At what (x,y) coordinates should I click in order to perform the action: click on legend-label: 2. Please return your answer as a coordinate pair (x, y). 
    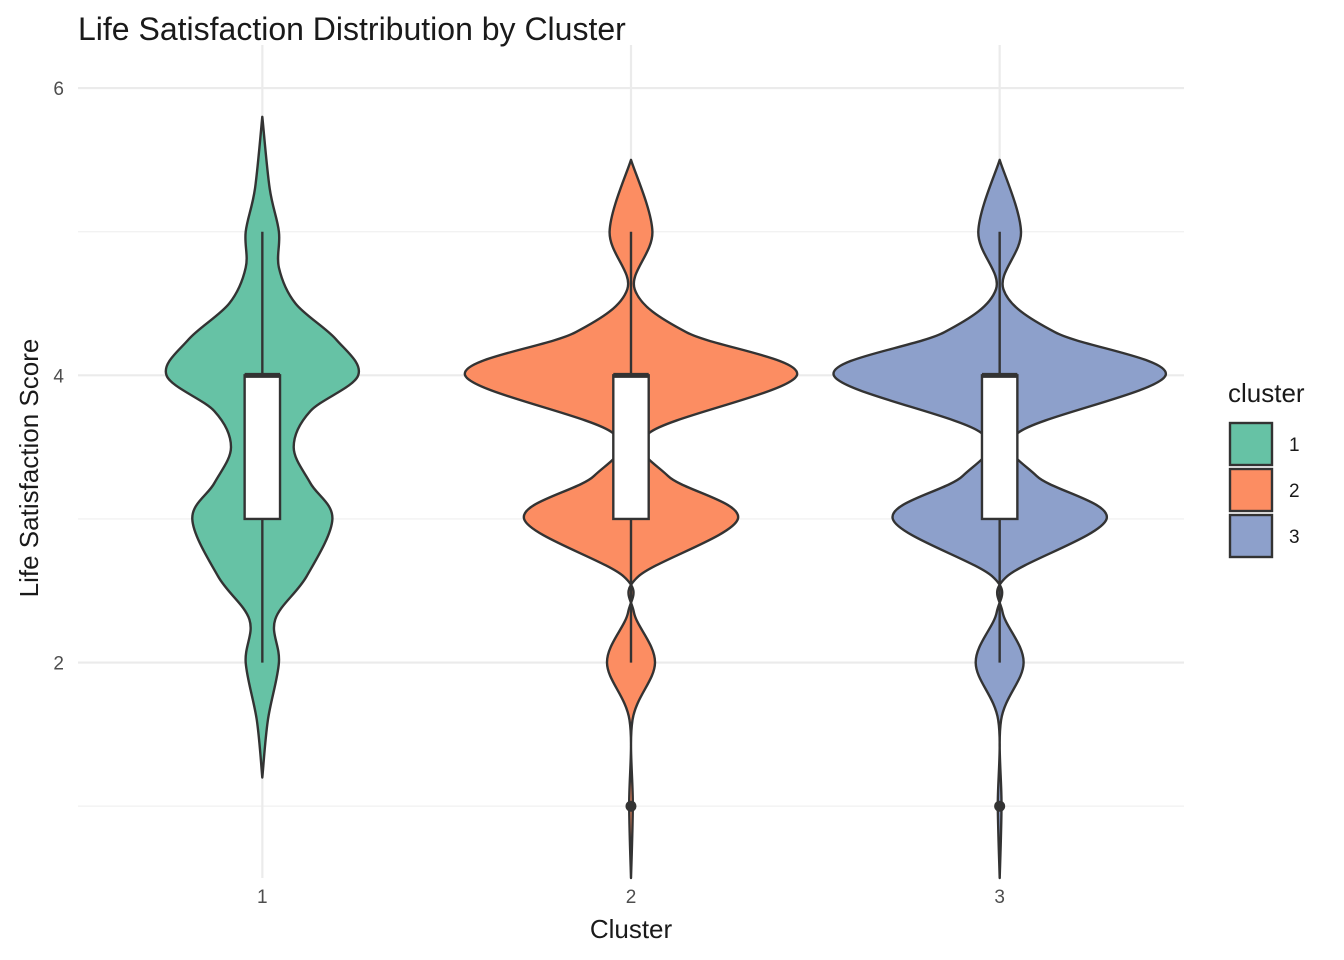
    Looking at the image, I should click on (1294, 491).